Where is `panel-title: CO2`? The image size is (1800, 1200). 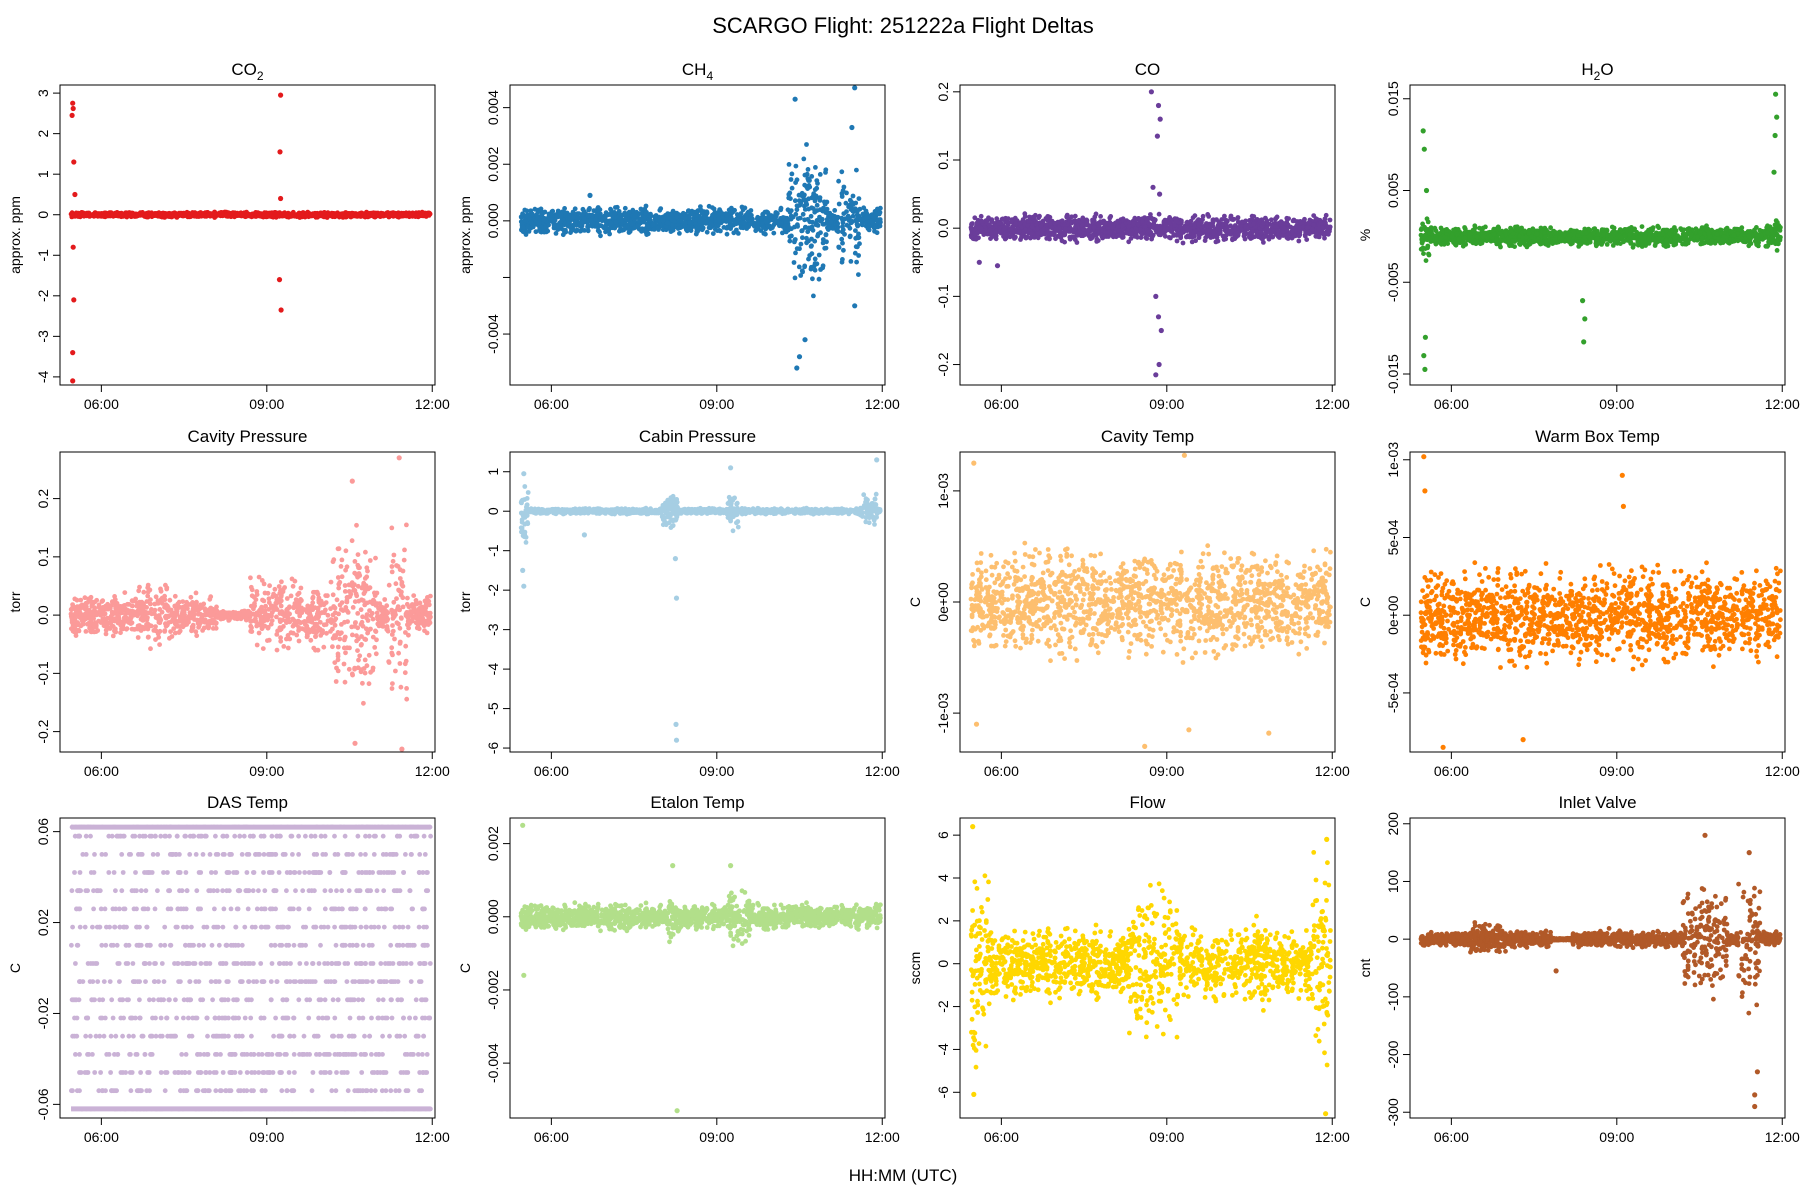
panel-title: CO2 is located at coordinates (247, 71).